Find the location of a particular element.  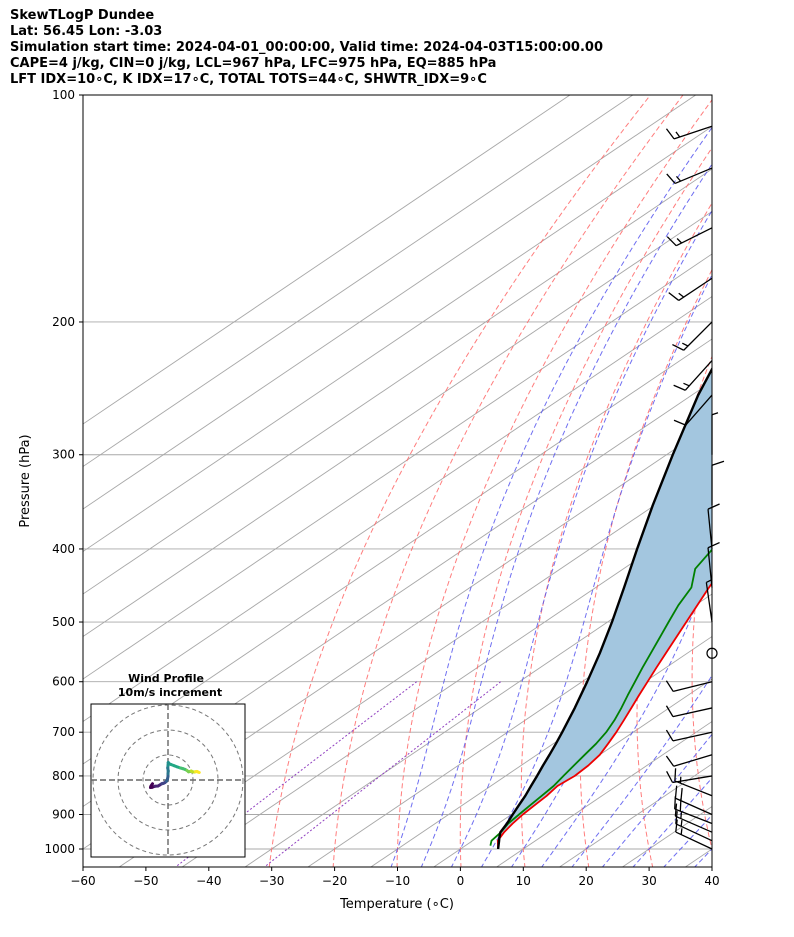

x-tick-label: 10 is located at coordinates (523, 881).